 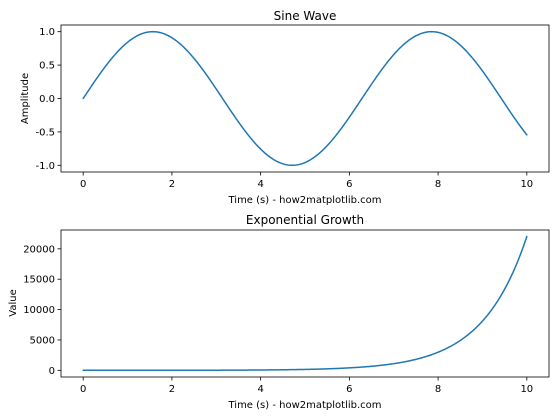 I want to click on exponential-growth-xlabel: Time (s) - how2matplotlib.com, so click(x=304, y=405).